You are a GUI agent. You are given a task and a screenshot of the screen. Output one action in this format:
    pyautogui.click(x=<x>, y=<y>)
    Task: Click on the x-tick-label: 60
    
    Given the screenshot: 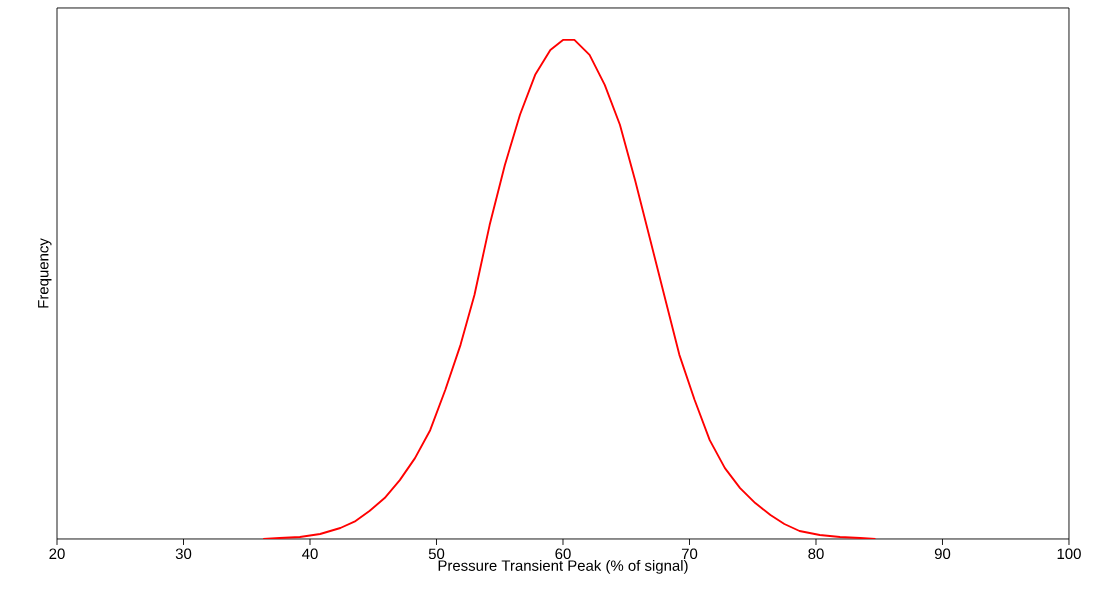 What is the action you would take?
    pyautogui.click(x=563, y=554)
    